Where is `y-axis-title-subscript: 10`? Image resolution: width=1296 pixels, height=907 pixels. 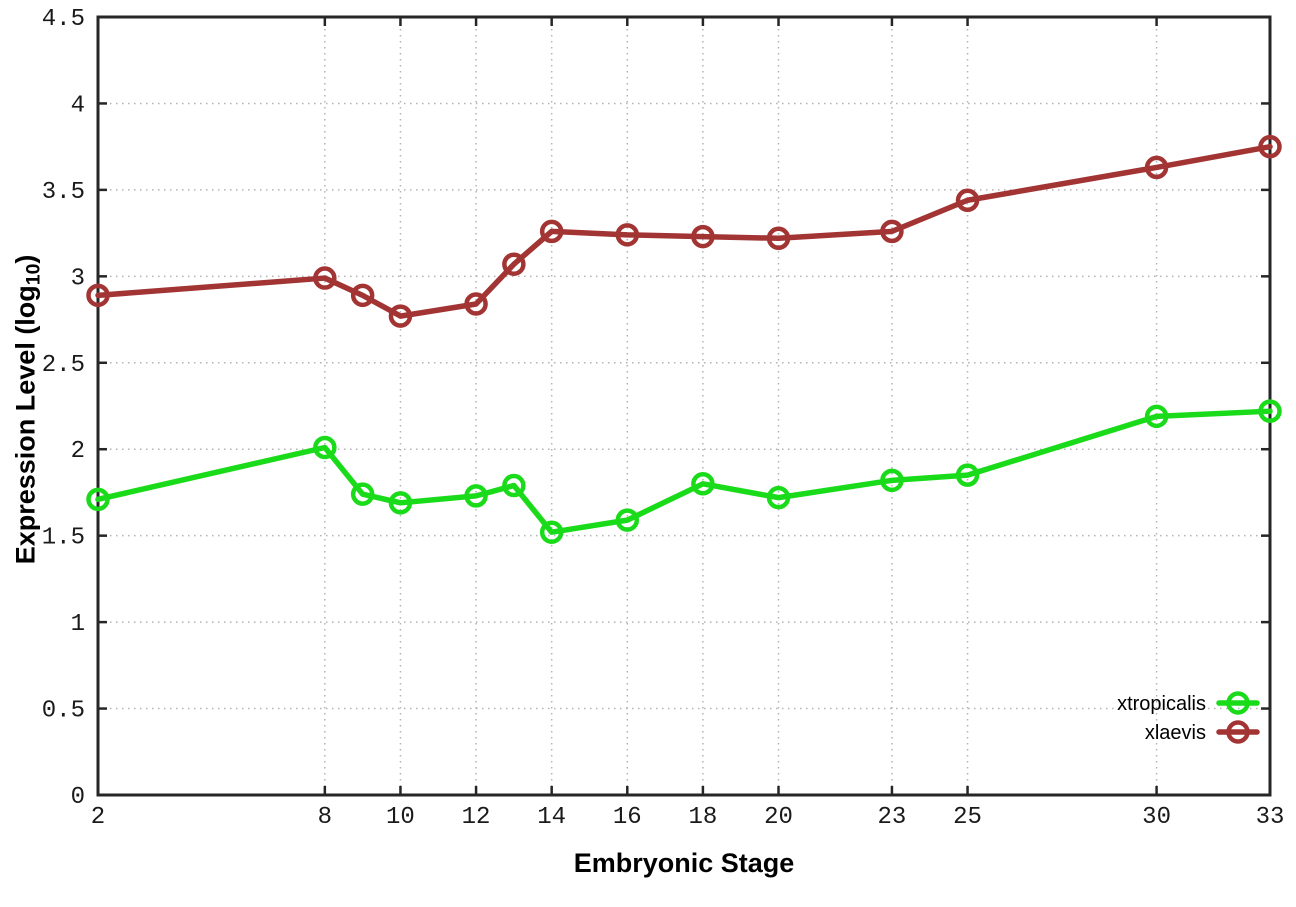
y-axis-title-subscript: 10 is located at coordinates (33, 274).